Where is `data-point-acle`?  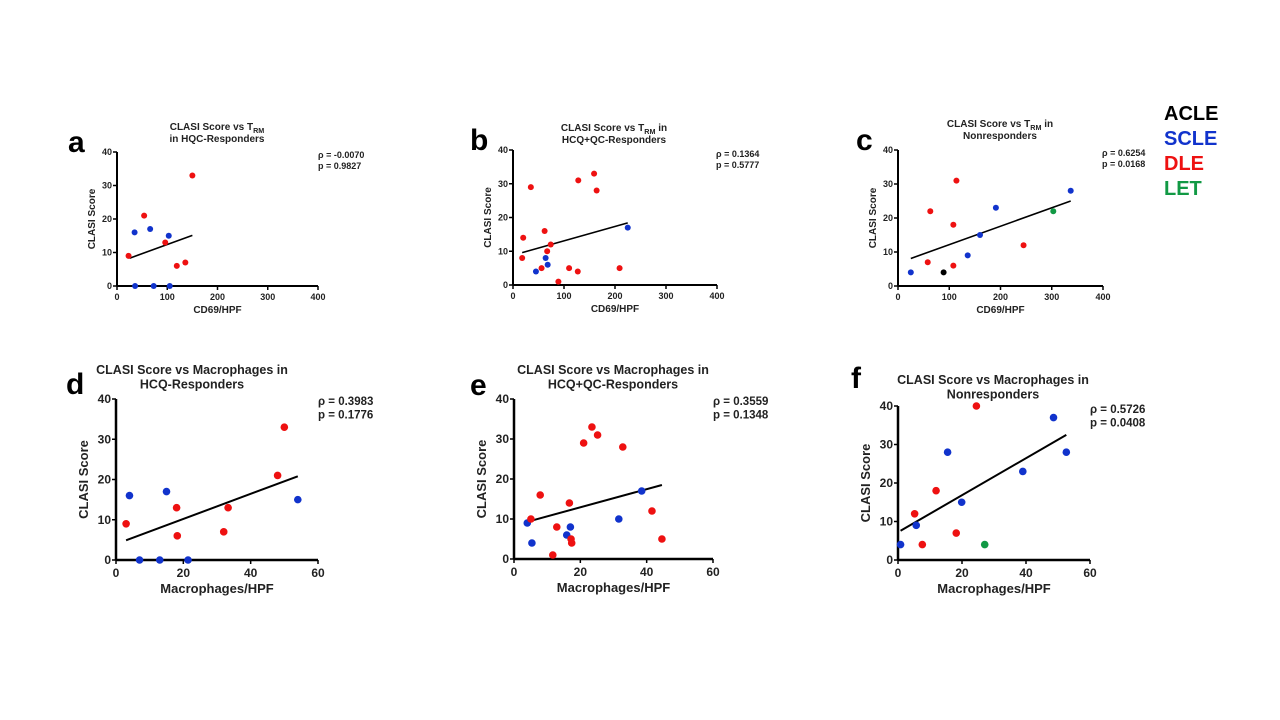 data-point-acle is located at coordinates (943, 272).